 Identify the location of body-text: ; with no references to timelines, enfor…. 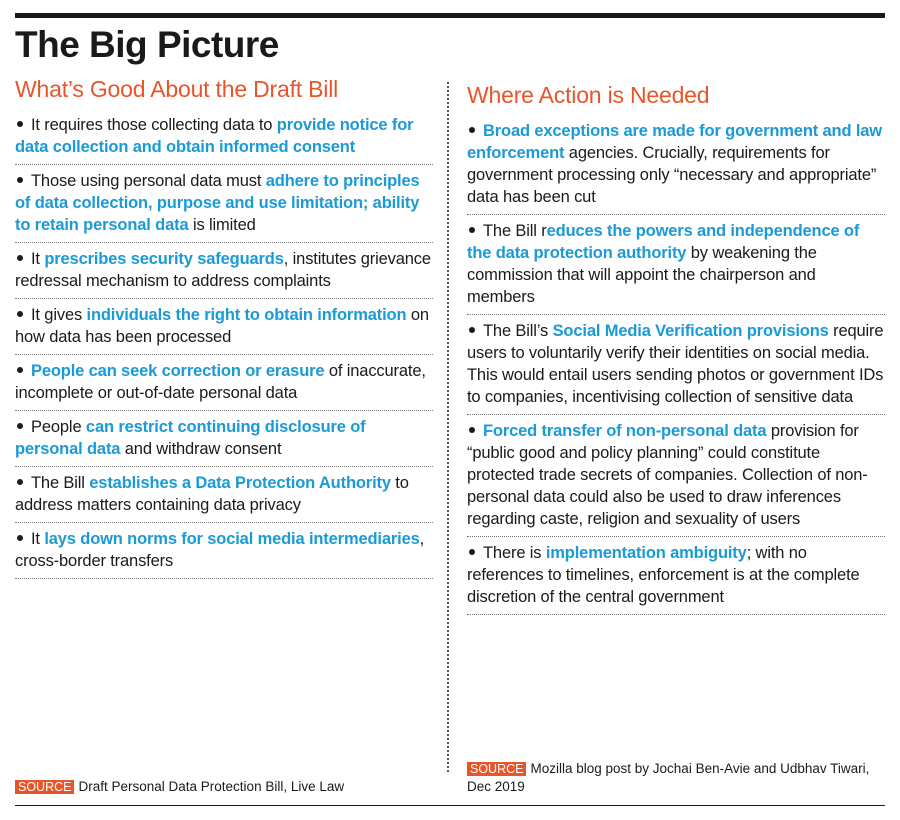
(663, 575).